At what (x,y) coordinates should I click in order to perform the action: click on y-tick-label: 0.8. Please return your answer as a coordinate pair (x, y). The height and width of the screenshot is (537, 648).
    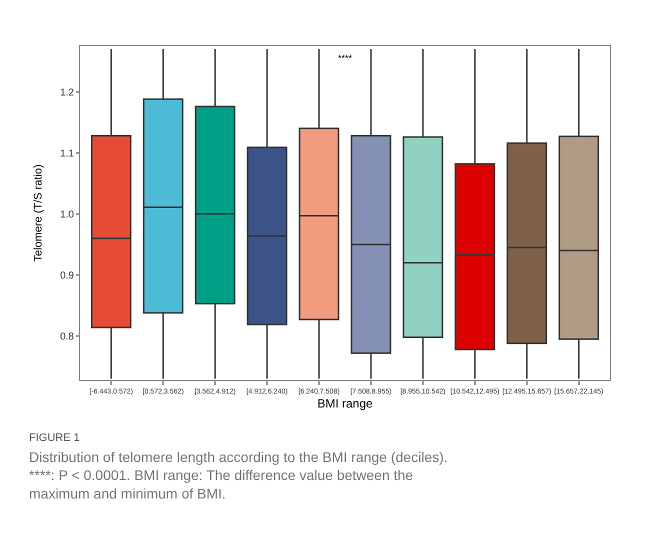
    Looking at the image, I should click on (67, 337).